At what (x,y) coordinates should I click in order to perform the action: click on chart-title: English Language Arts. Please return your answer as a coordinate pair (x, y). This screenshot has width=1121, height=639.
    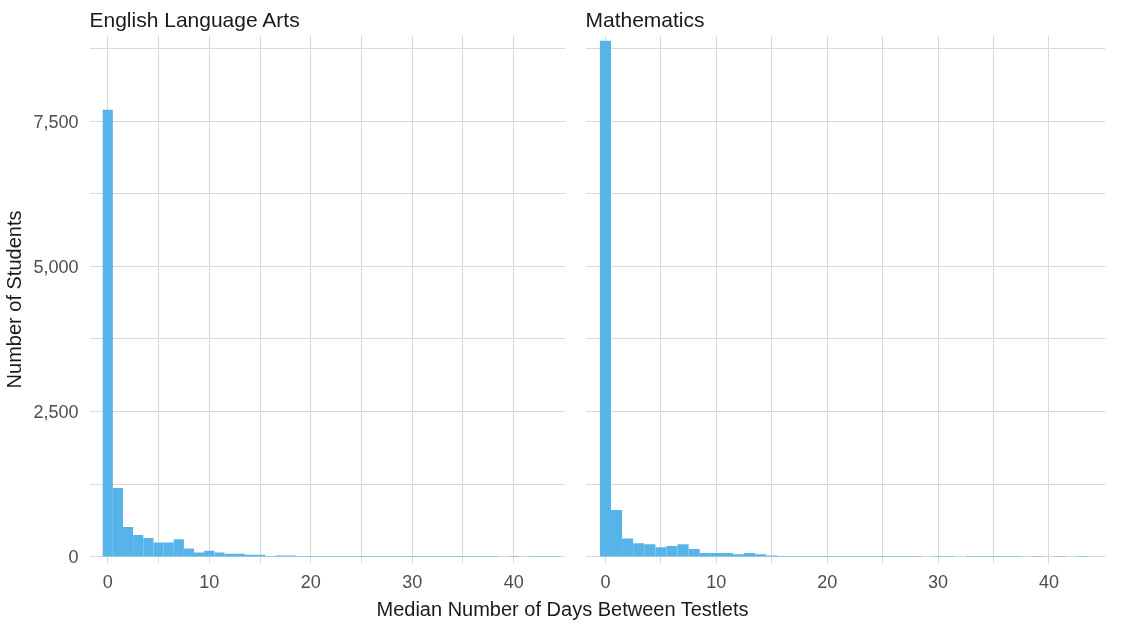
    Looking at the image, I should click on (194, 19).